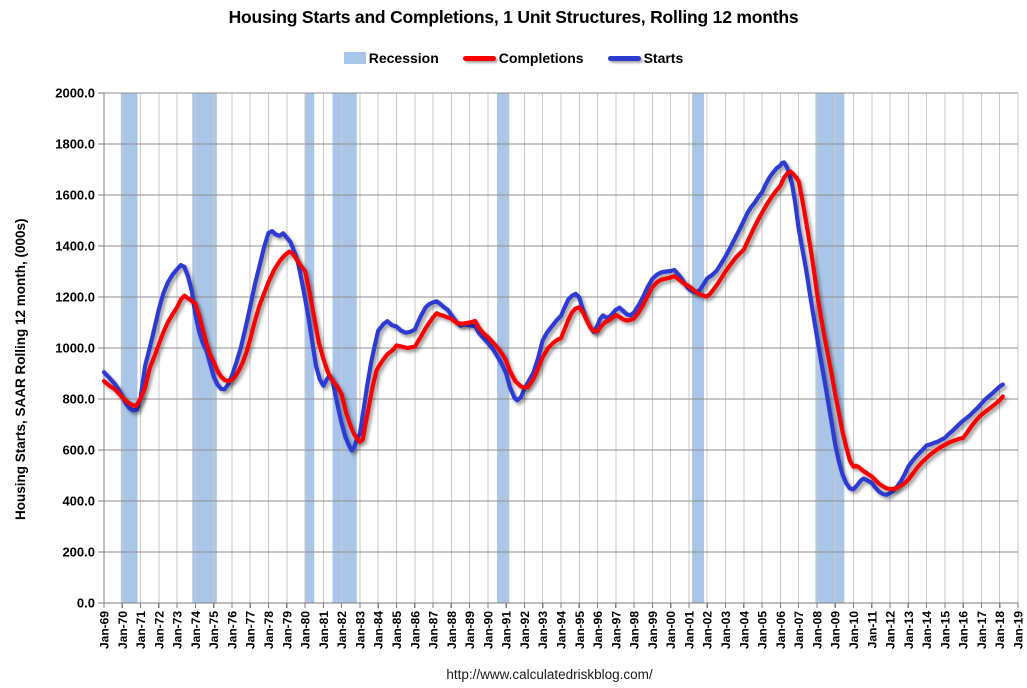  What do you see at coordinates (817, 630) in the screenshot?
I see `x-tick-label: Jan-08` at bounding box center [817, 630].